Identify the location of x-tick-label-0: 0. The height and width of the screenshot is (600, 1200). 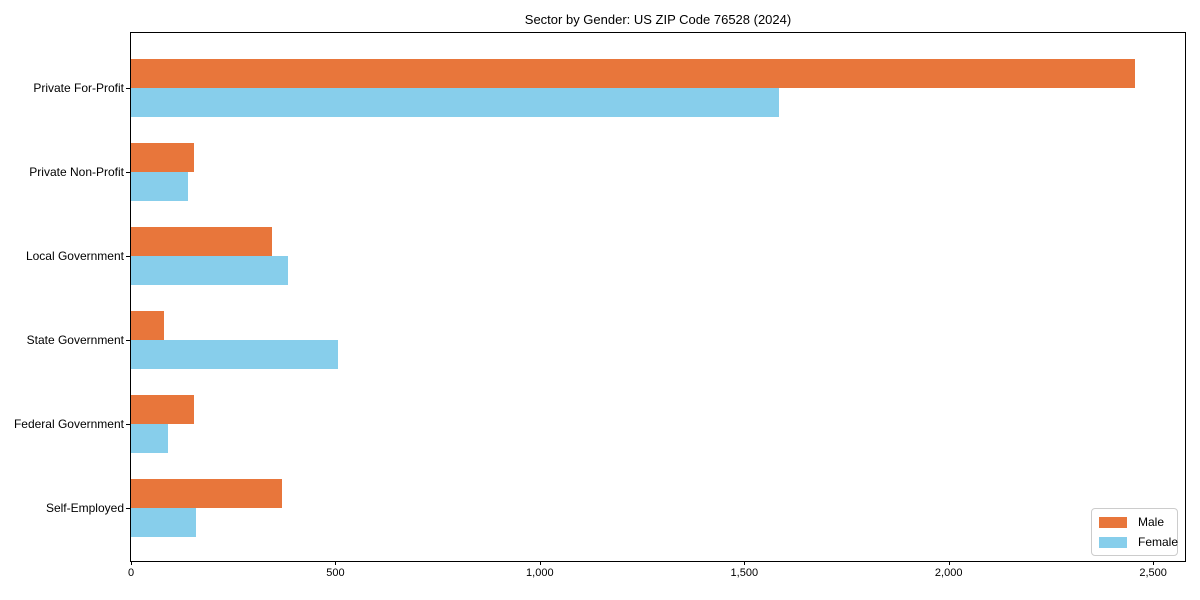
(131, 573).